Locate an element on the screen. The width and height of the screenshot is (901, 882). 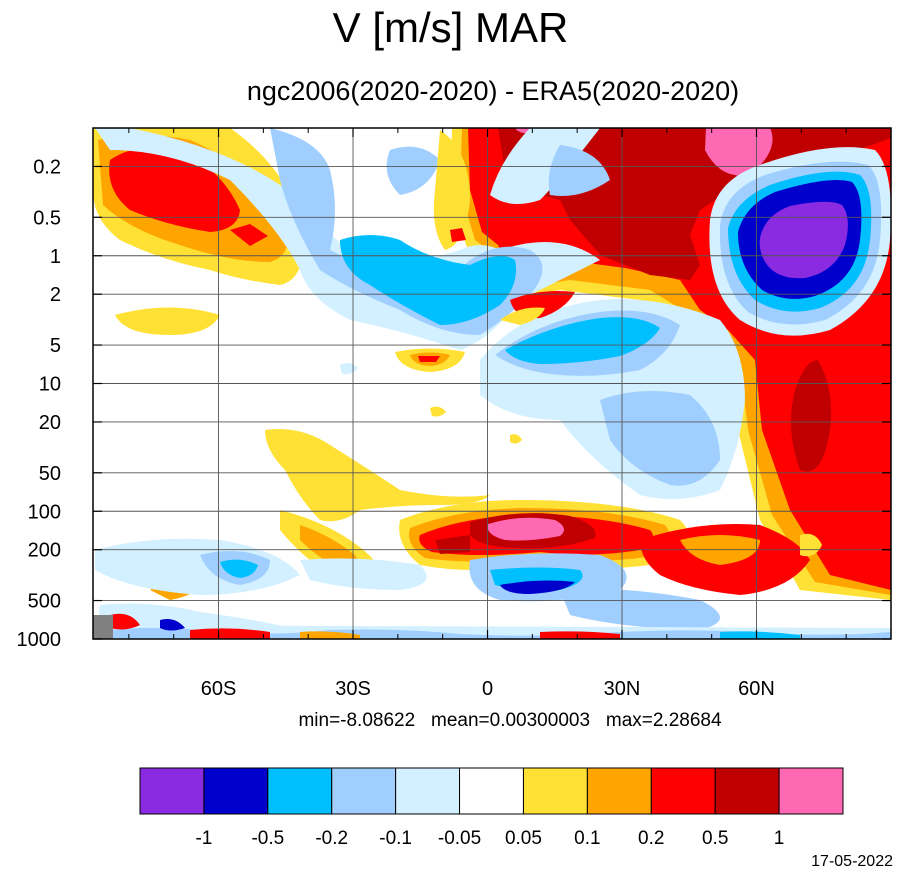
chart-subtitle: ngc2006(2020-2020) - ERA5(2020-2020) is located at coordinates (493, 91).